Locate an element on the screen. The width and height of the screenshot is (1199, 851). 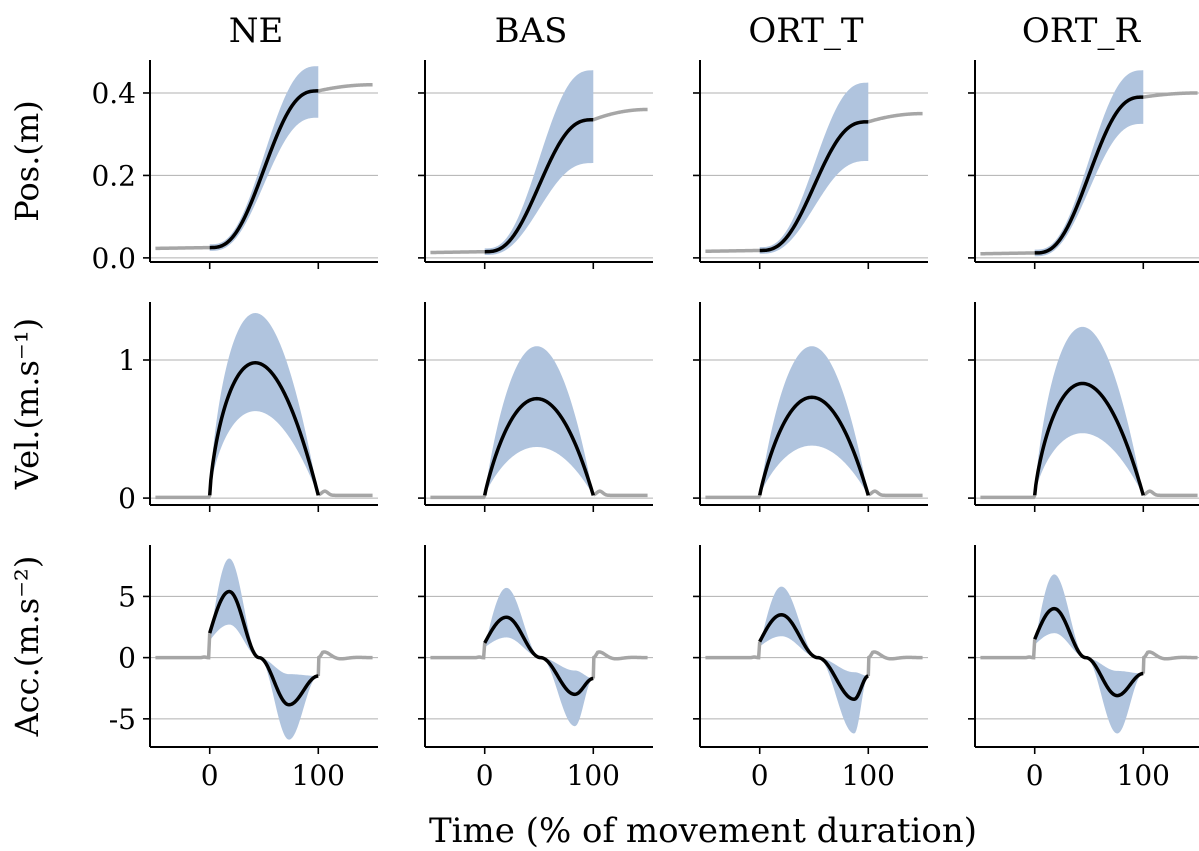
panel-pos-bas is located at coordinates (535, 164).